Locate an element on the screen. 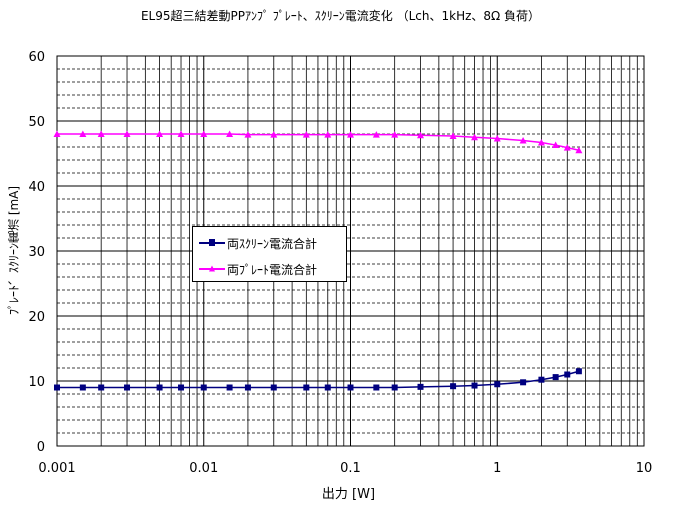 This screenshot has width=681, height=510. series-line-screen is located at coordinates (318, 379).